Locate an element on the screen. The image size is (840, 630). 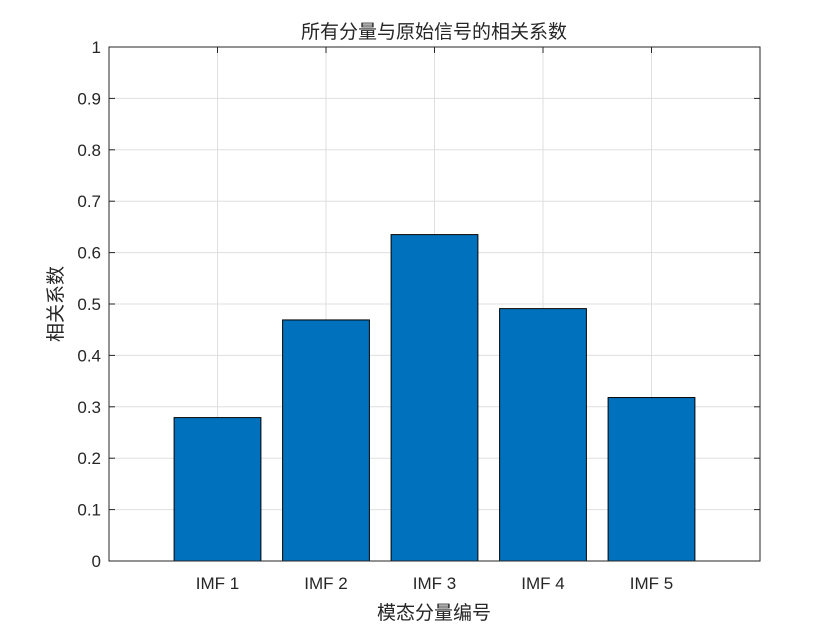
x-tick-label: IMF 3 is located at coordinates (434, 583).